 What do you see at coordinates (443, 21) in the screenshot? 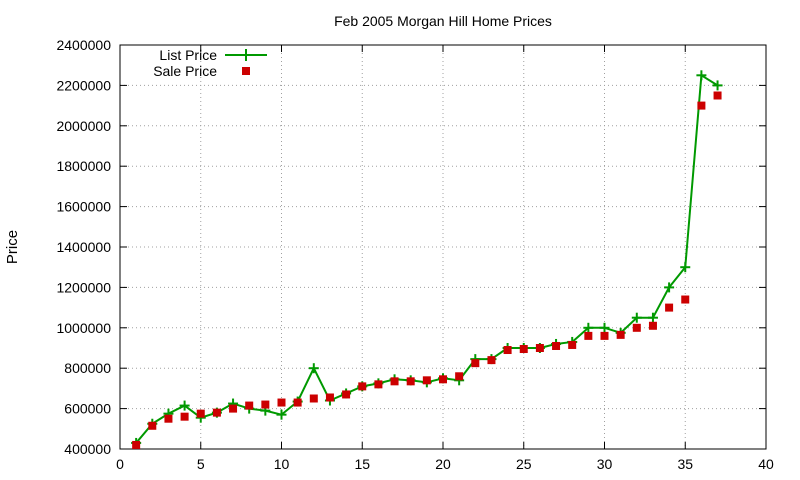
I see `chart-title: Feb 2005 Morgan Hill Home Prices` at bounding box center [443, 21].